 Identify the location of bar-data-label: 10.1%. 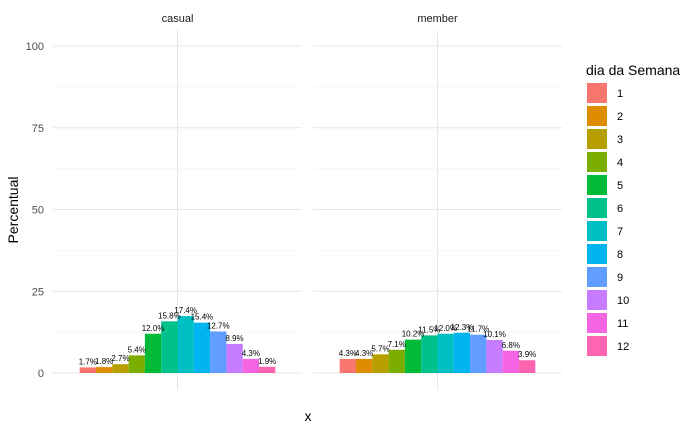
(494, 334).